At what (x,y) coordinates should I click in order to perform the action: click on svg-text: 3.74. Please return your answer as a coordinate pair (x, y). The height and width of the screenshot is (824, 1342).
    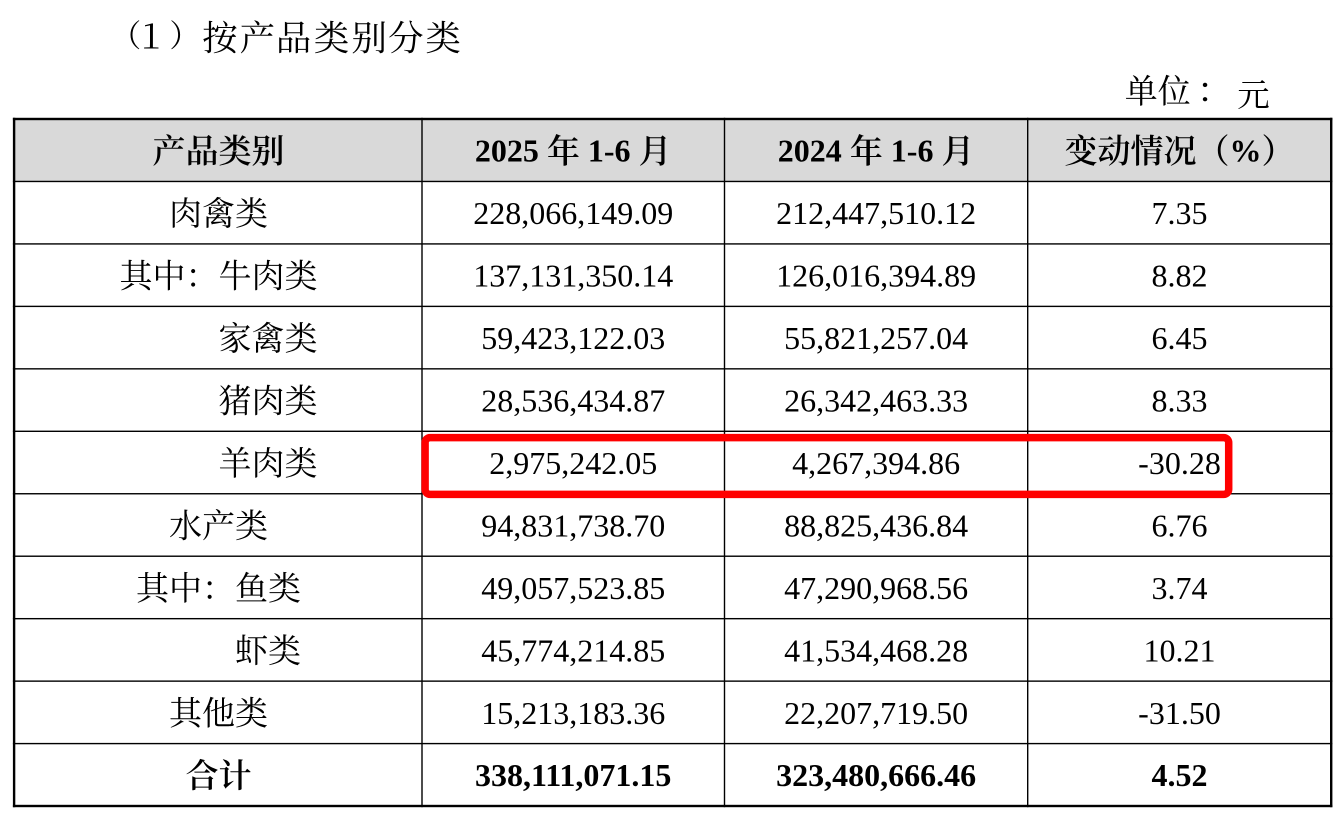
    Looking at the image, I should click on (1180, 588).